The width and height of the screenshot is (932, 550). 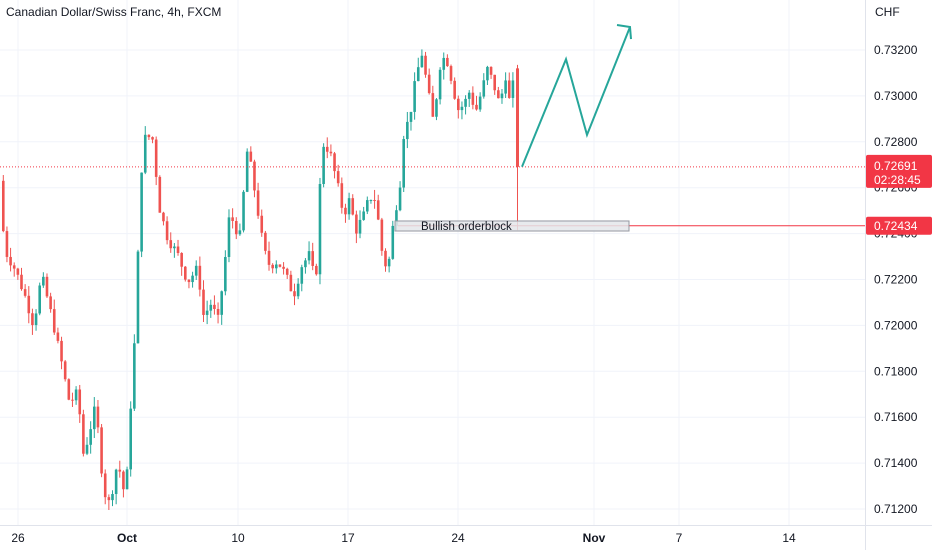 I want to click on candle-last, so click(x=517, y=147).